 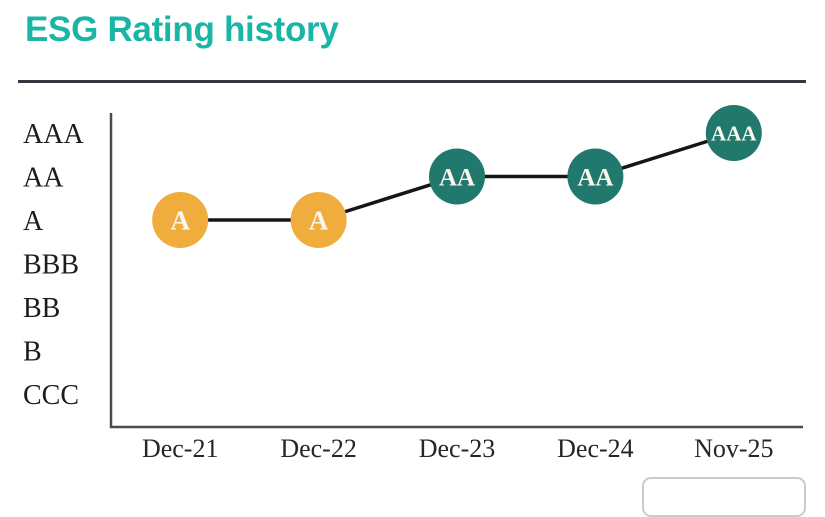 What do you see at coordinates (180, 448) in the screenshot?
I see `x-axis-label: Dec-21` at bounding box center [180, 448].